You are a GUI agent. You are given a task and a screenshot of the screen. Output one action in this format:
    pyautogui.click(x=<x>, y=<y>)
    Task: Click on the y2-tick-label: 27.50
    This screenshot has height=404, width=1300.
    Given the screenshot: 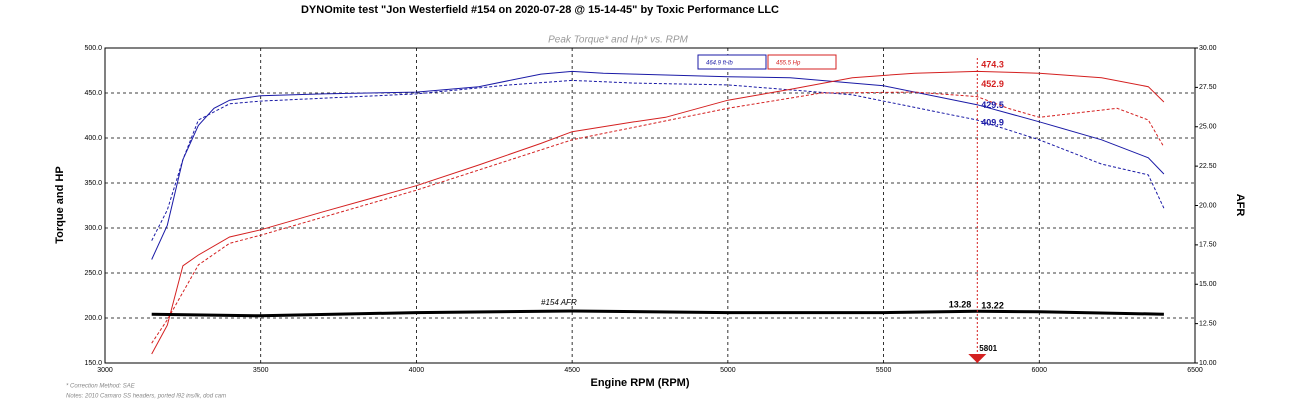 What is the action you would take?
    pyautogui.click(x=1208, y=87)
    